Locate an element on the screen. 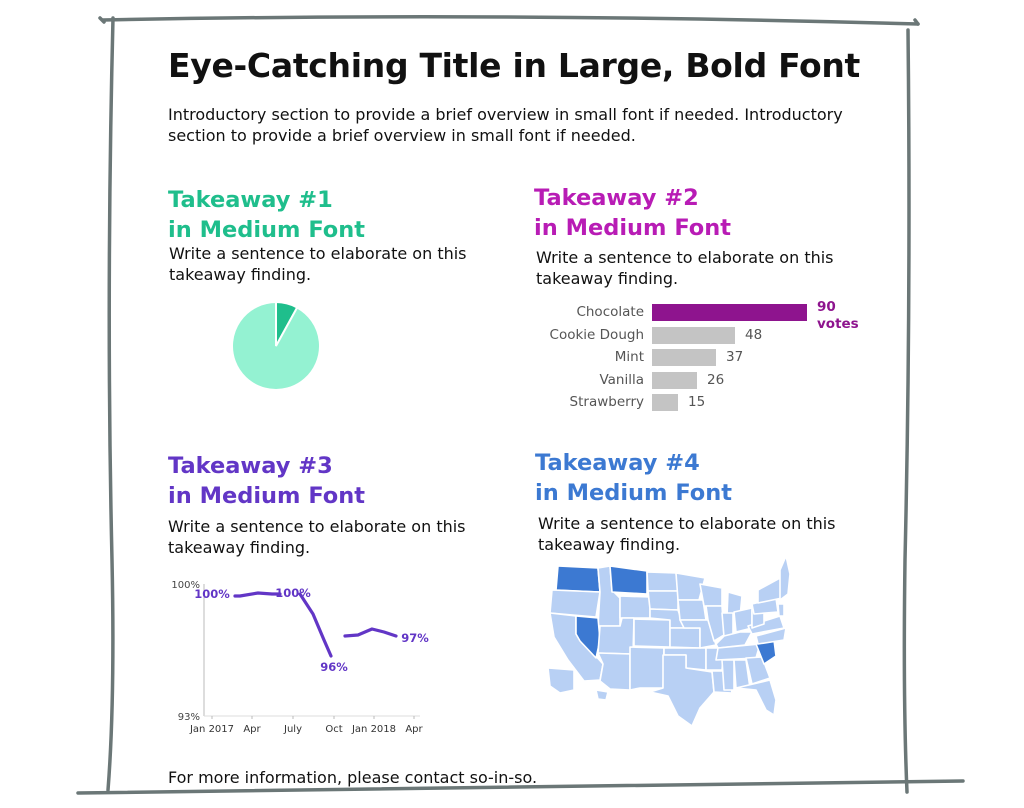  takeaway-1-title: Takeaway #1 in Medium Font is located at coordinates (266, 215).